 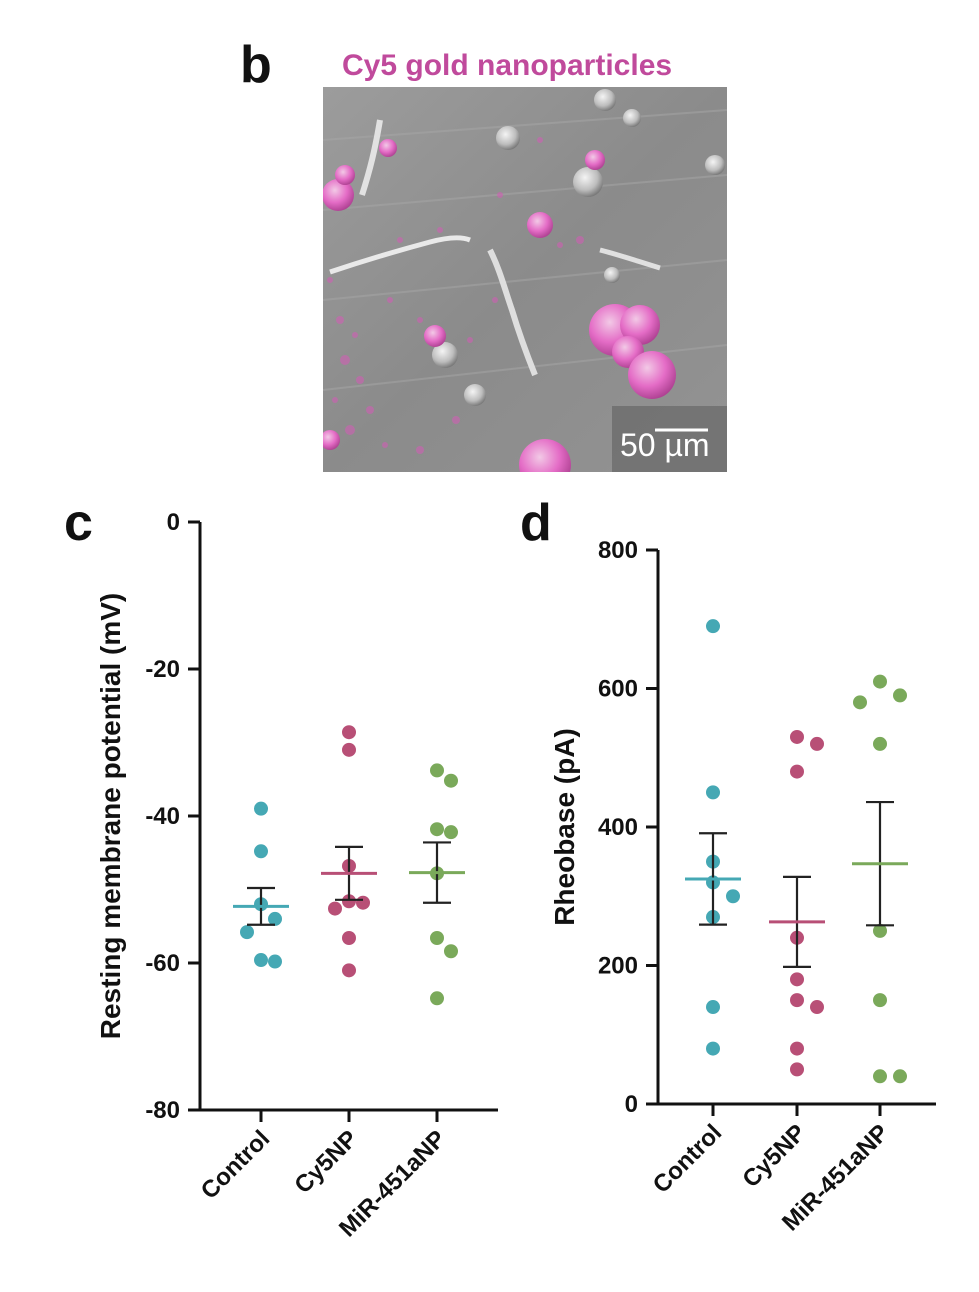 What do you see at coordinates (162, 963) in the screenshot?
I see `y-tick-label: -60` at bounding box center [162, 963].